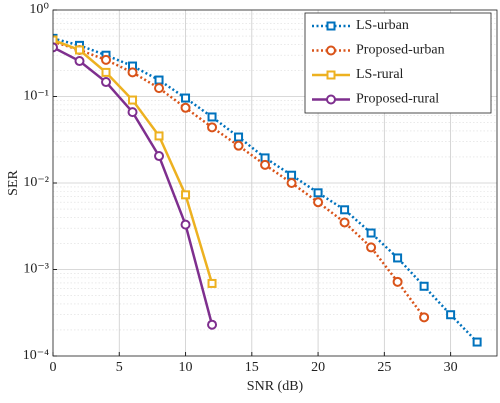  Describe the element at coordinates (400, 50) in the screenshot. I see `legend-label: Proposed-urban` at that location.